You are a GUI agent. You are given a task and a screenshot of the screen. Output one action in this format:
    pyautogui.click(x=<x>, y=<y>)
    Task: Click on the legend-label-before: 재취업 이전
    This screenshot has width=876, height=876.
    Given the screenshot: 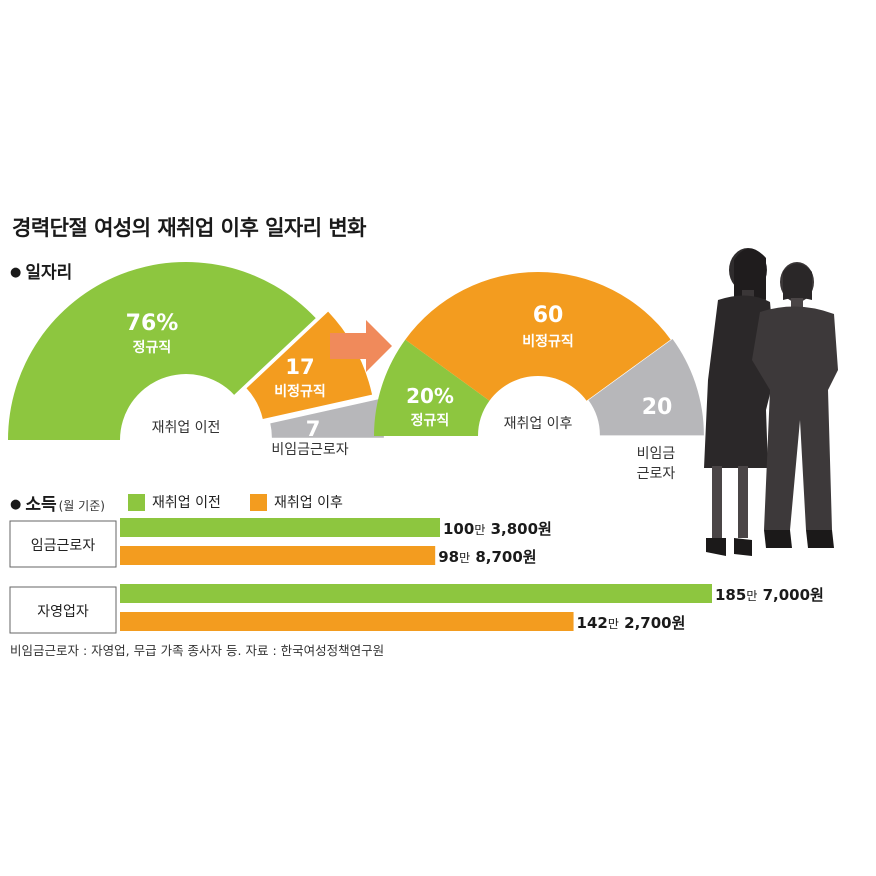 What is the action you would take?
    pyautogui.click(x=186, y=503)
    